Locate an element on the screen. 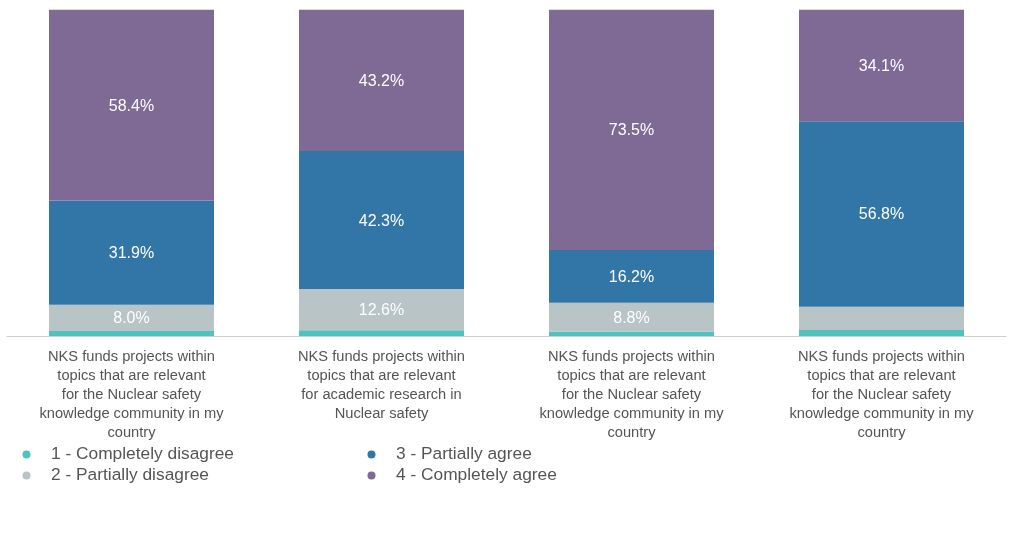 Image resolution: width=1024 pixels, height=559 pixels. data-label: 58.4% is located at coordinates (131, 105).